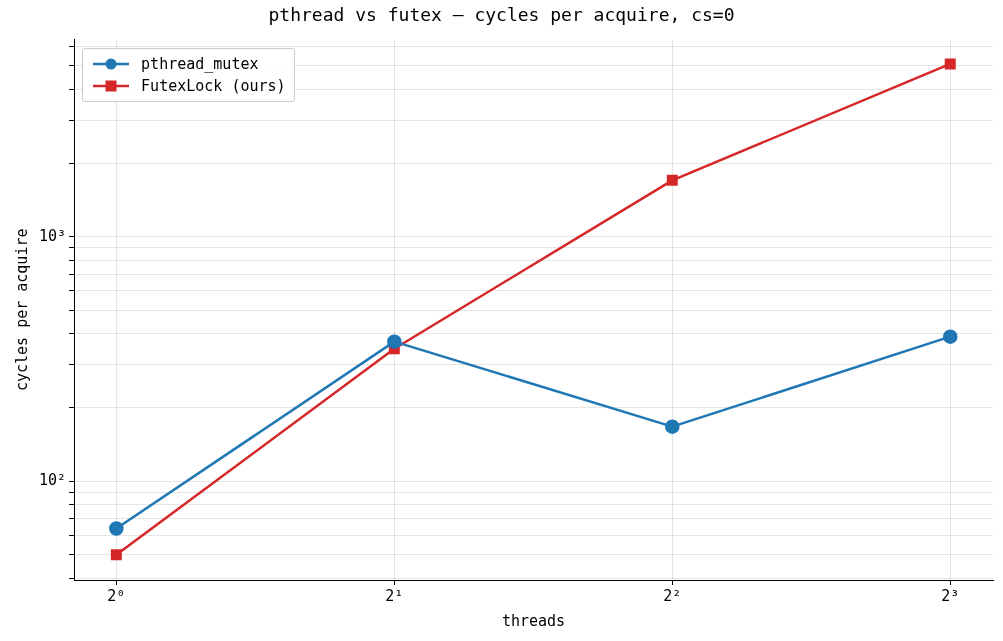 The height and width of the screenshot is (641, 1003). Describe the element at coordinates (950, 595) in the screenshot. I see `x-tick-label: 2³` at that location.